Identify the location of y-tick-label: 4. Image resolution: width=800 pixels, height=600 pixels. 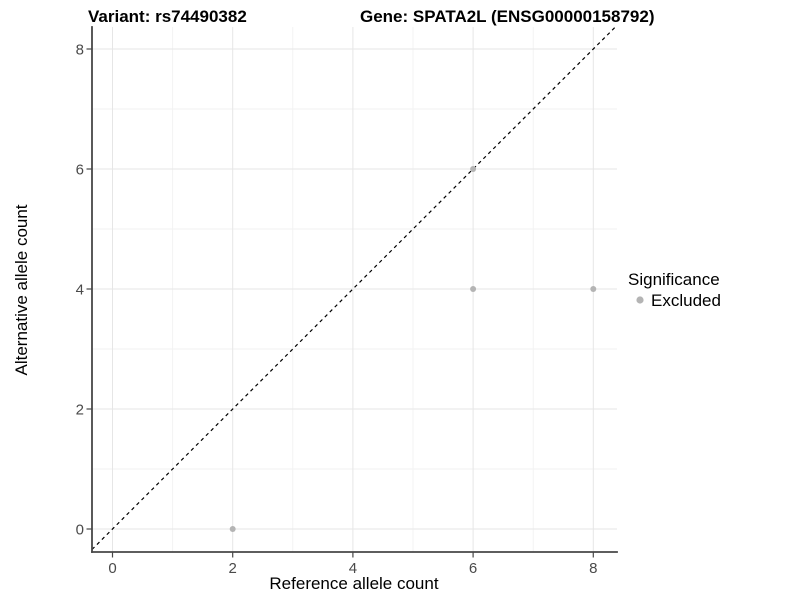
(80, 290).